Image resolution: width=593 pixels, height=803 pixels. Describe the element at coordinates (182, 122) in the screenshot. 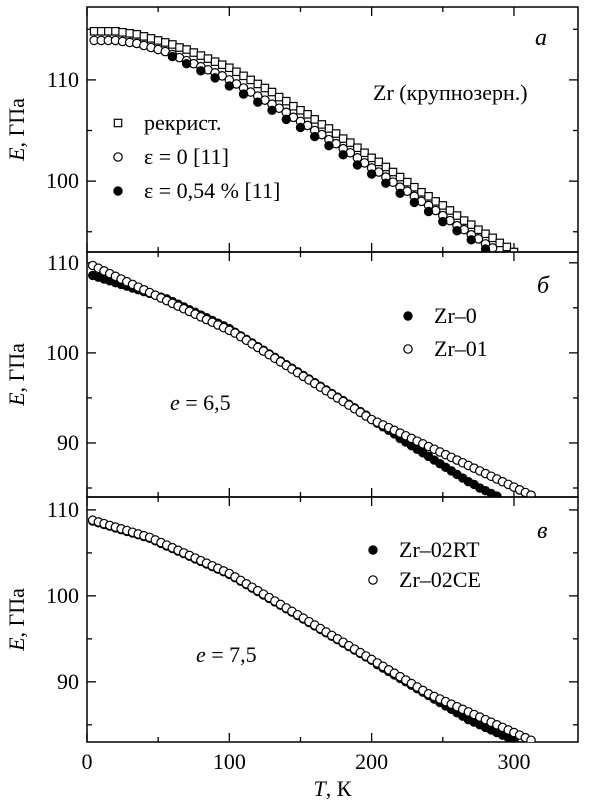

I see `legend-label: рекрист.` at that location.